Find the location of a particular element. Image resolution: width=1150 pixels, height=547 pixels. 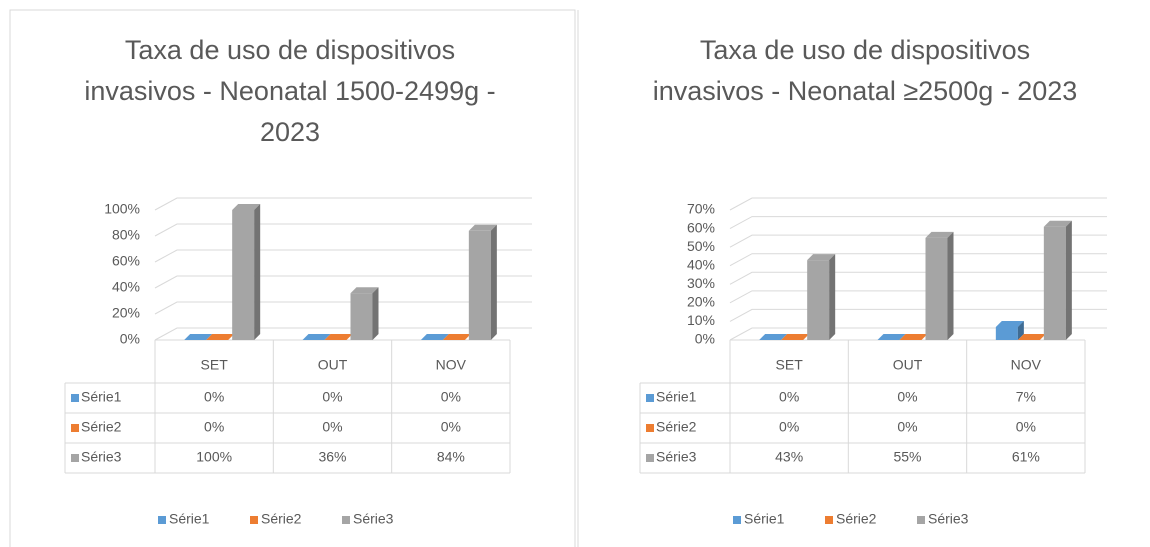

table-series-name: Série2 is located at coordinates (676, 427).